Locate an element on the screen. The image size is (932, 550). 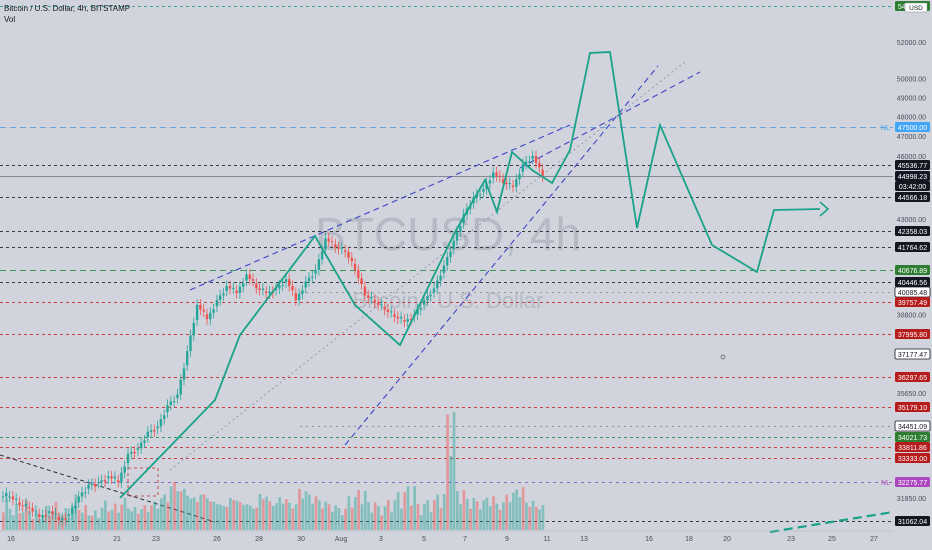
time-tick-label: 11 is located at coordinates (546, 539).